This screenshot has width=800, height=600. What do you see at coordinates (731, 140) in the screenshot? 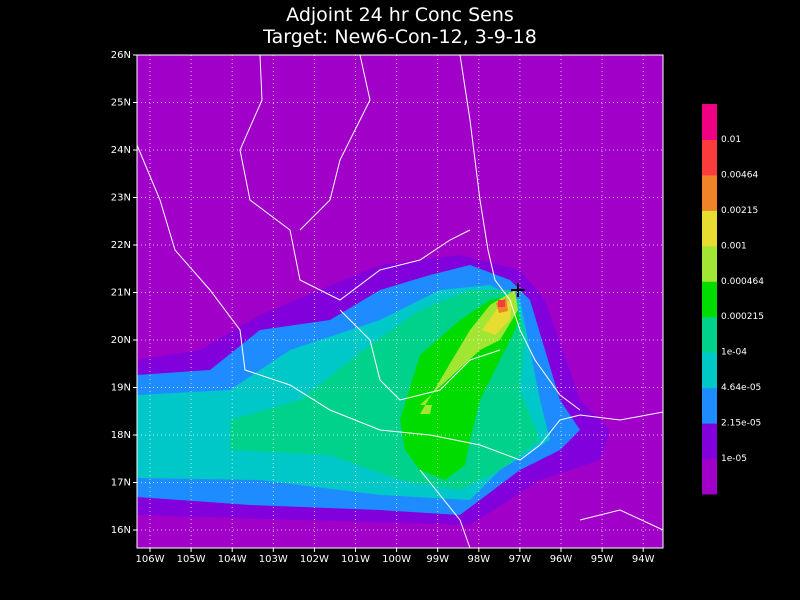
I see `colorbar-label: 0.01` at bounding box center [731, 140].